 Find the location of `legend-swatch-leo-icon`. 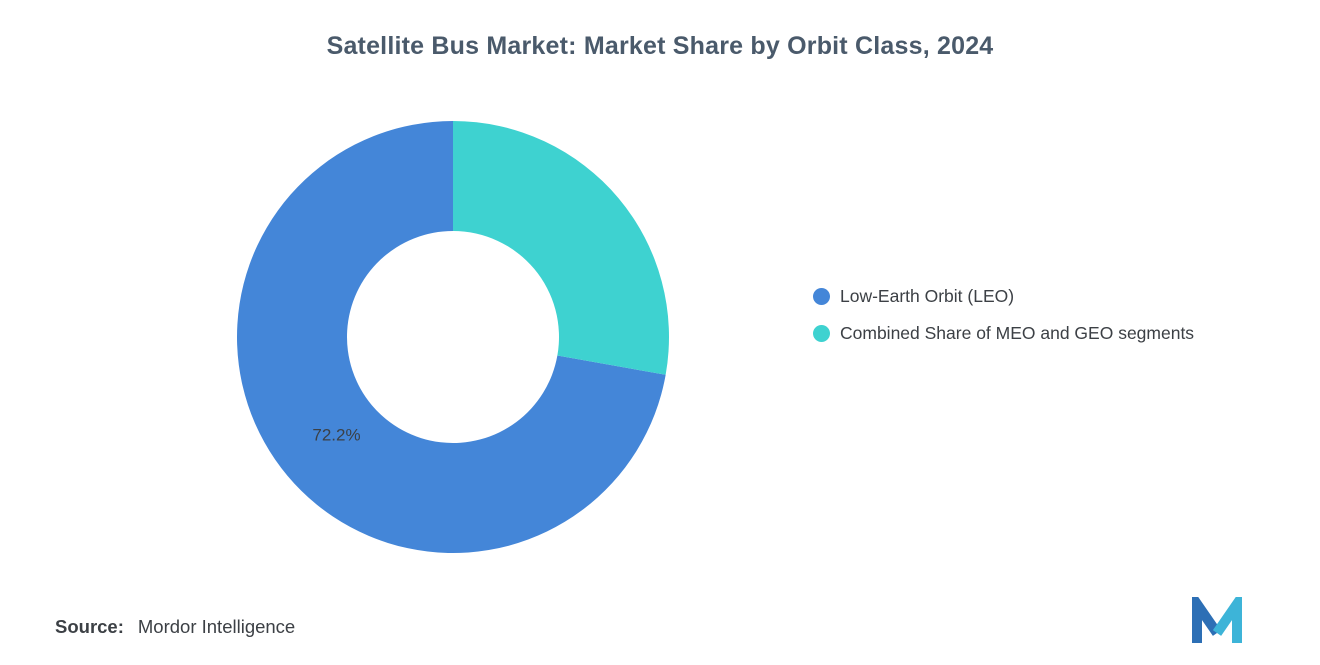

legend-swatch-leo-icon is located at coordinates (821, 296).